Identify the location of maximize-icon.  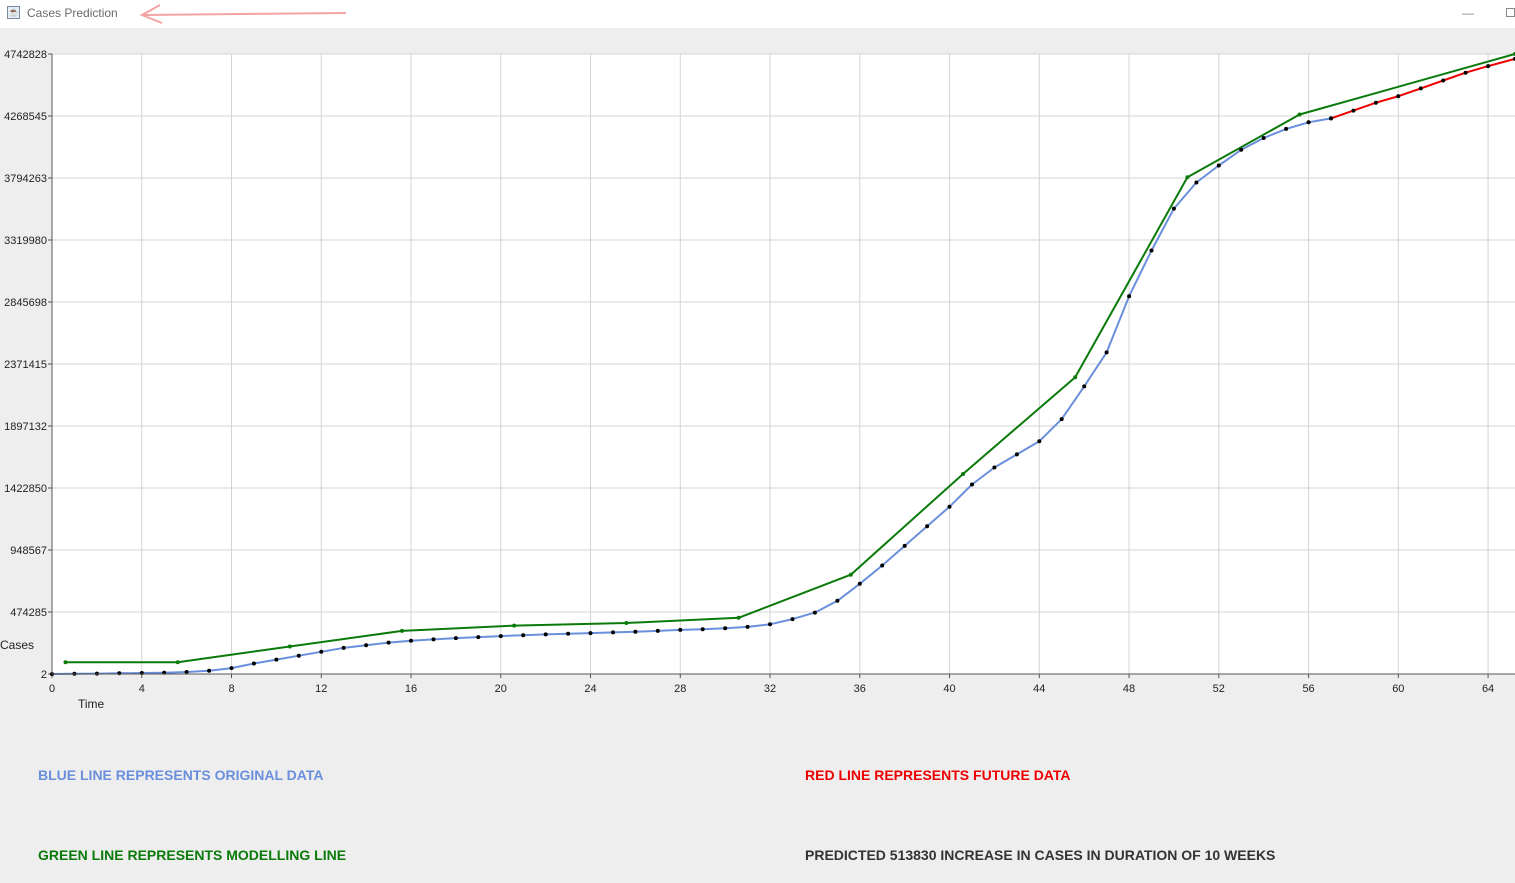
(1510, 12).